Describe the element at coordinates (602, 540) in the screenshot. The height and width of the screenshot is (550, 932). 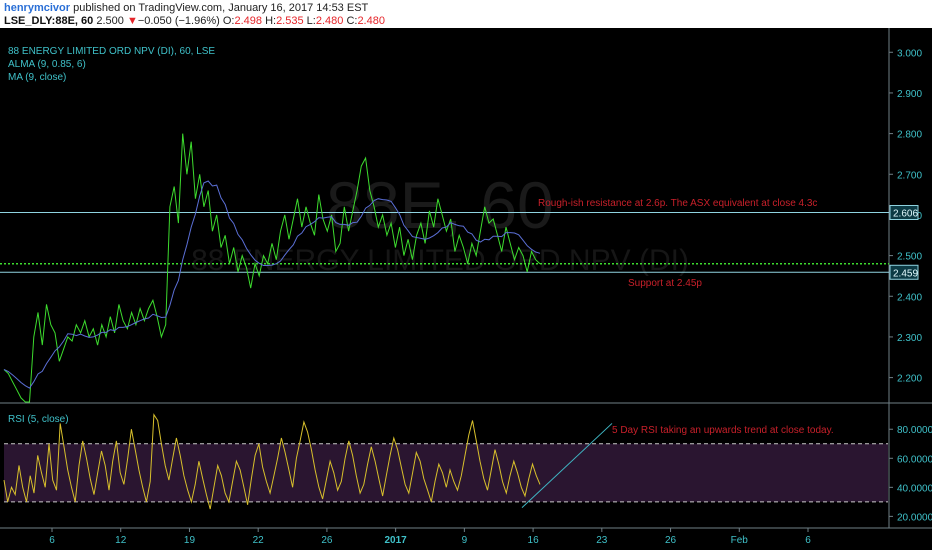
I see `time-tick-label: 23` at that location.